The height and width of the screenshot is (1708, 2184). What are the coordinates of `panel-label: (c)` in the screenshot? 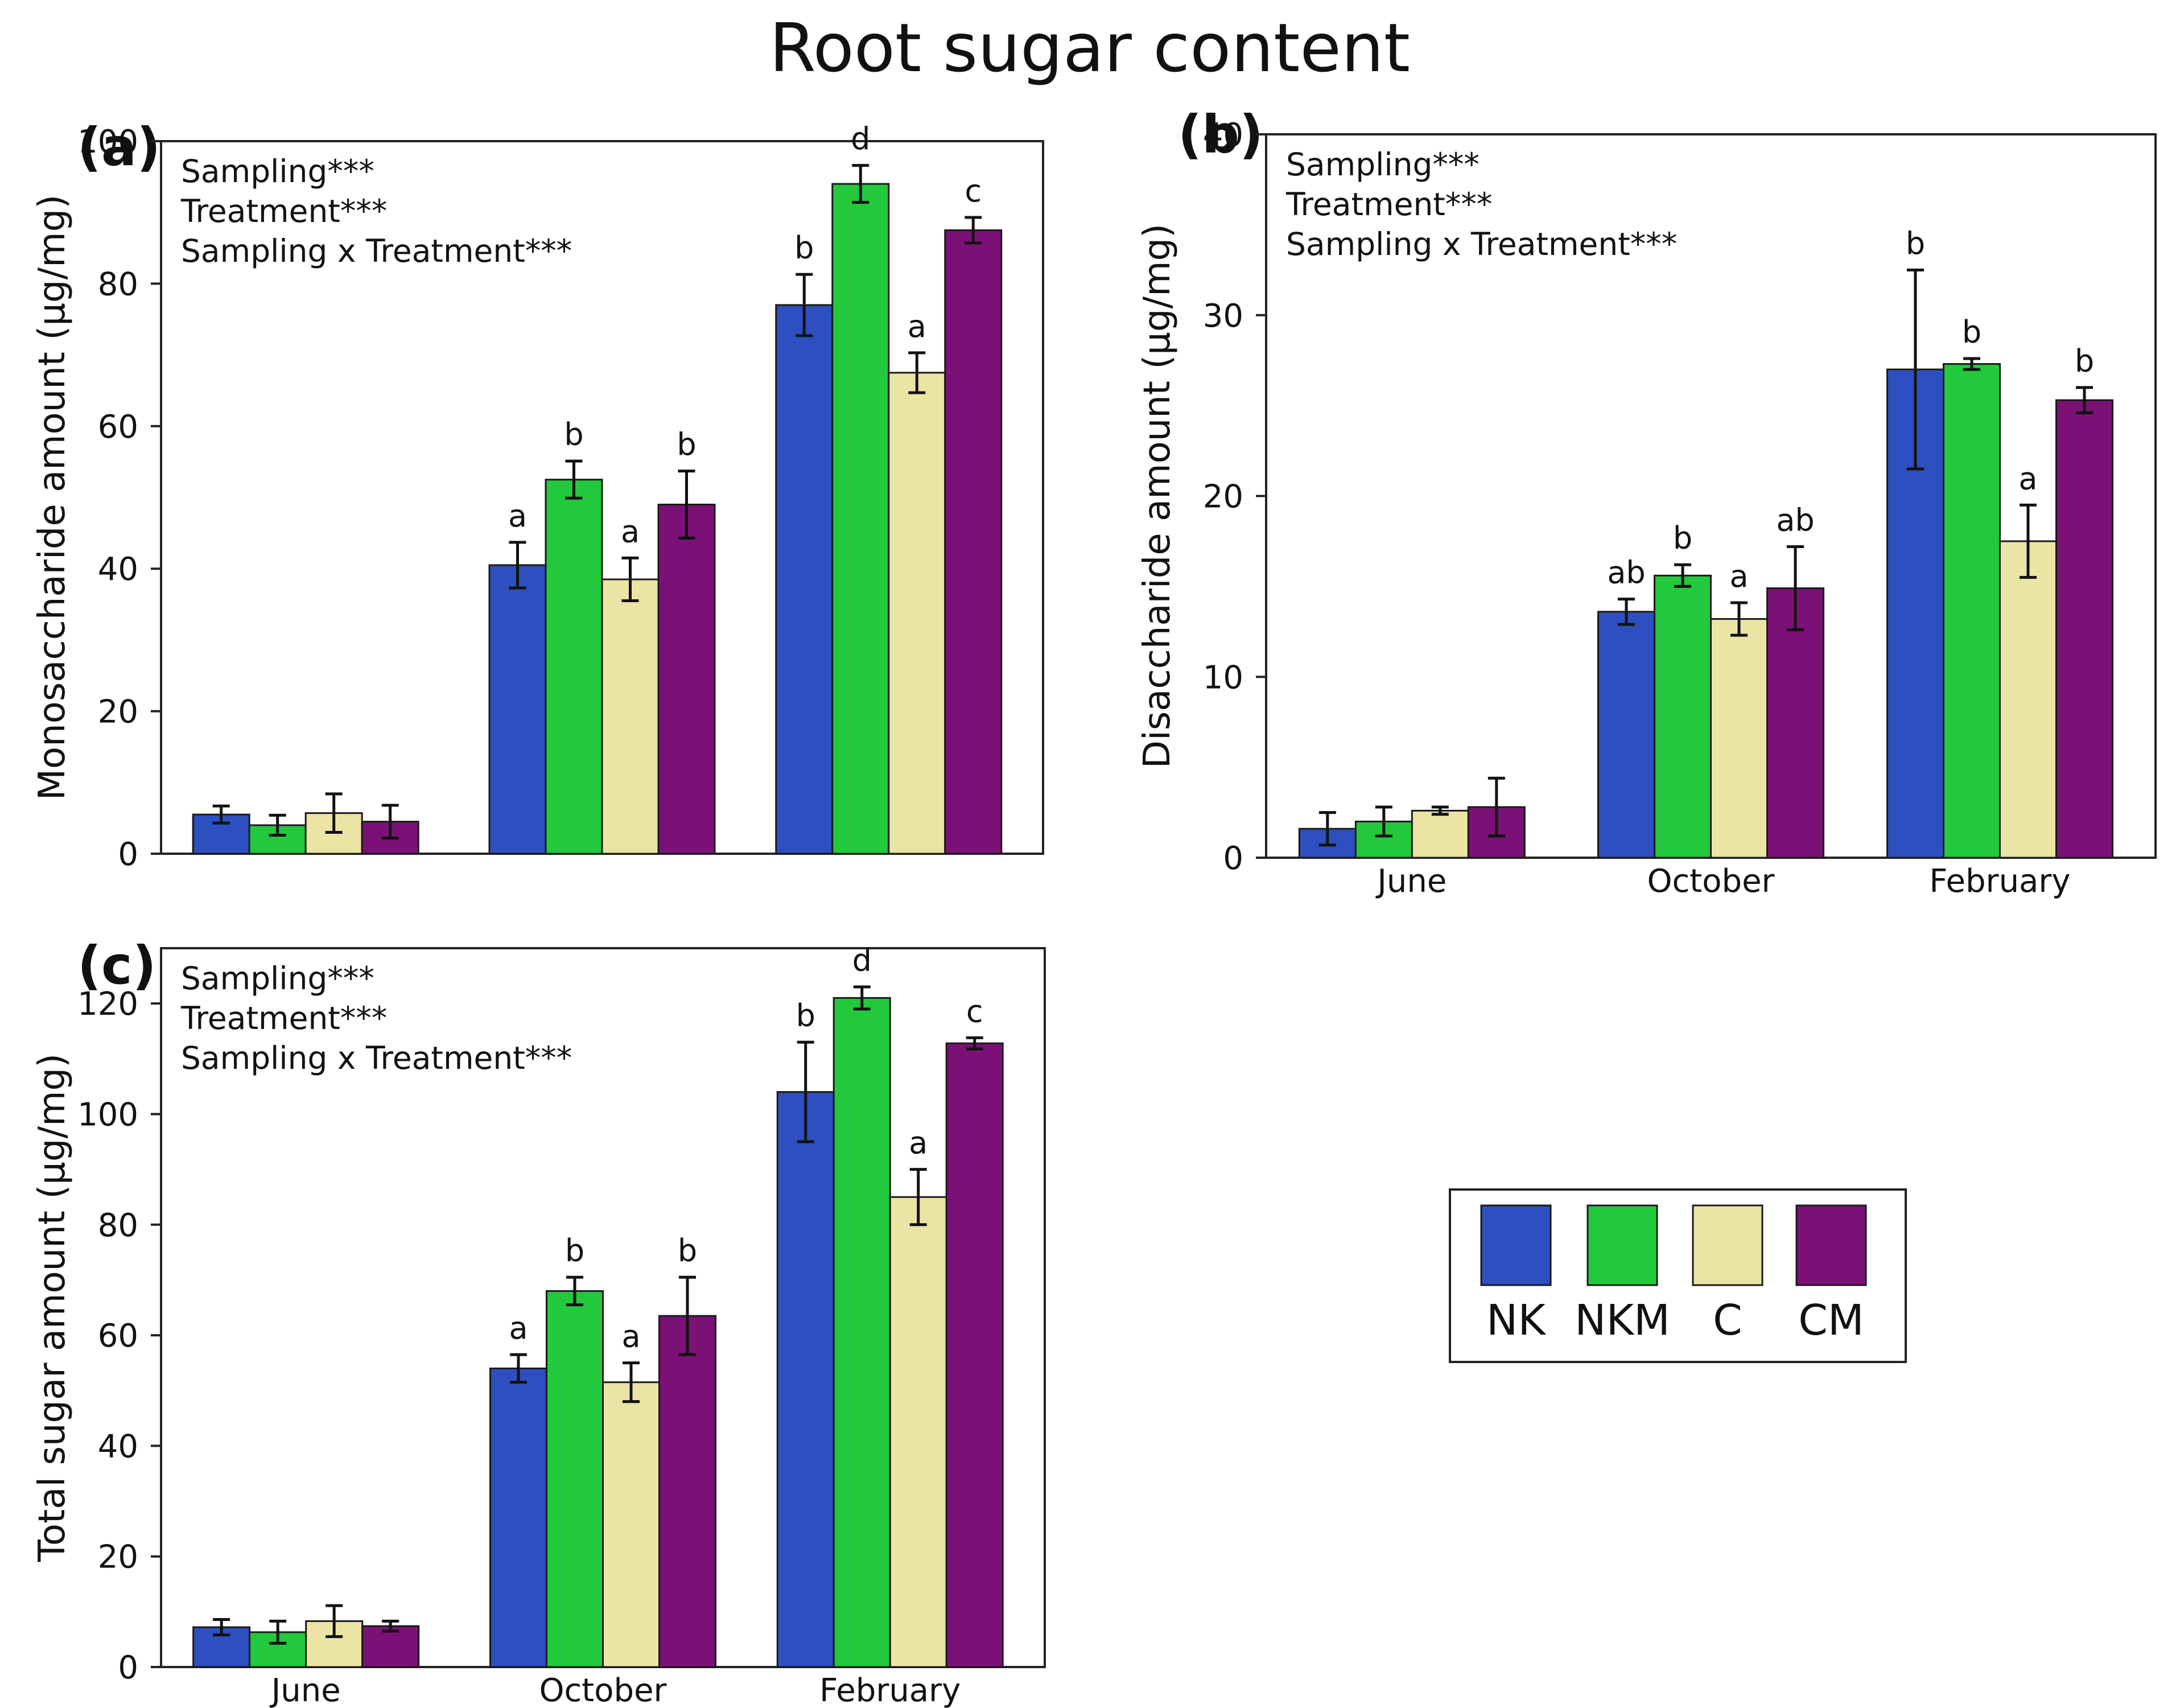 It's located at (116, 965).